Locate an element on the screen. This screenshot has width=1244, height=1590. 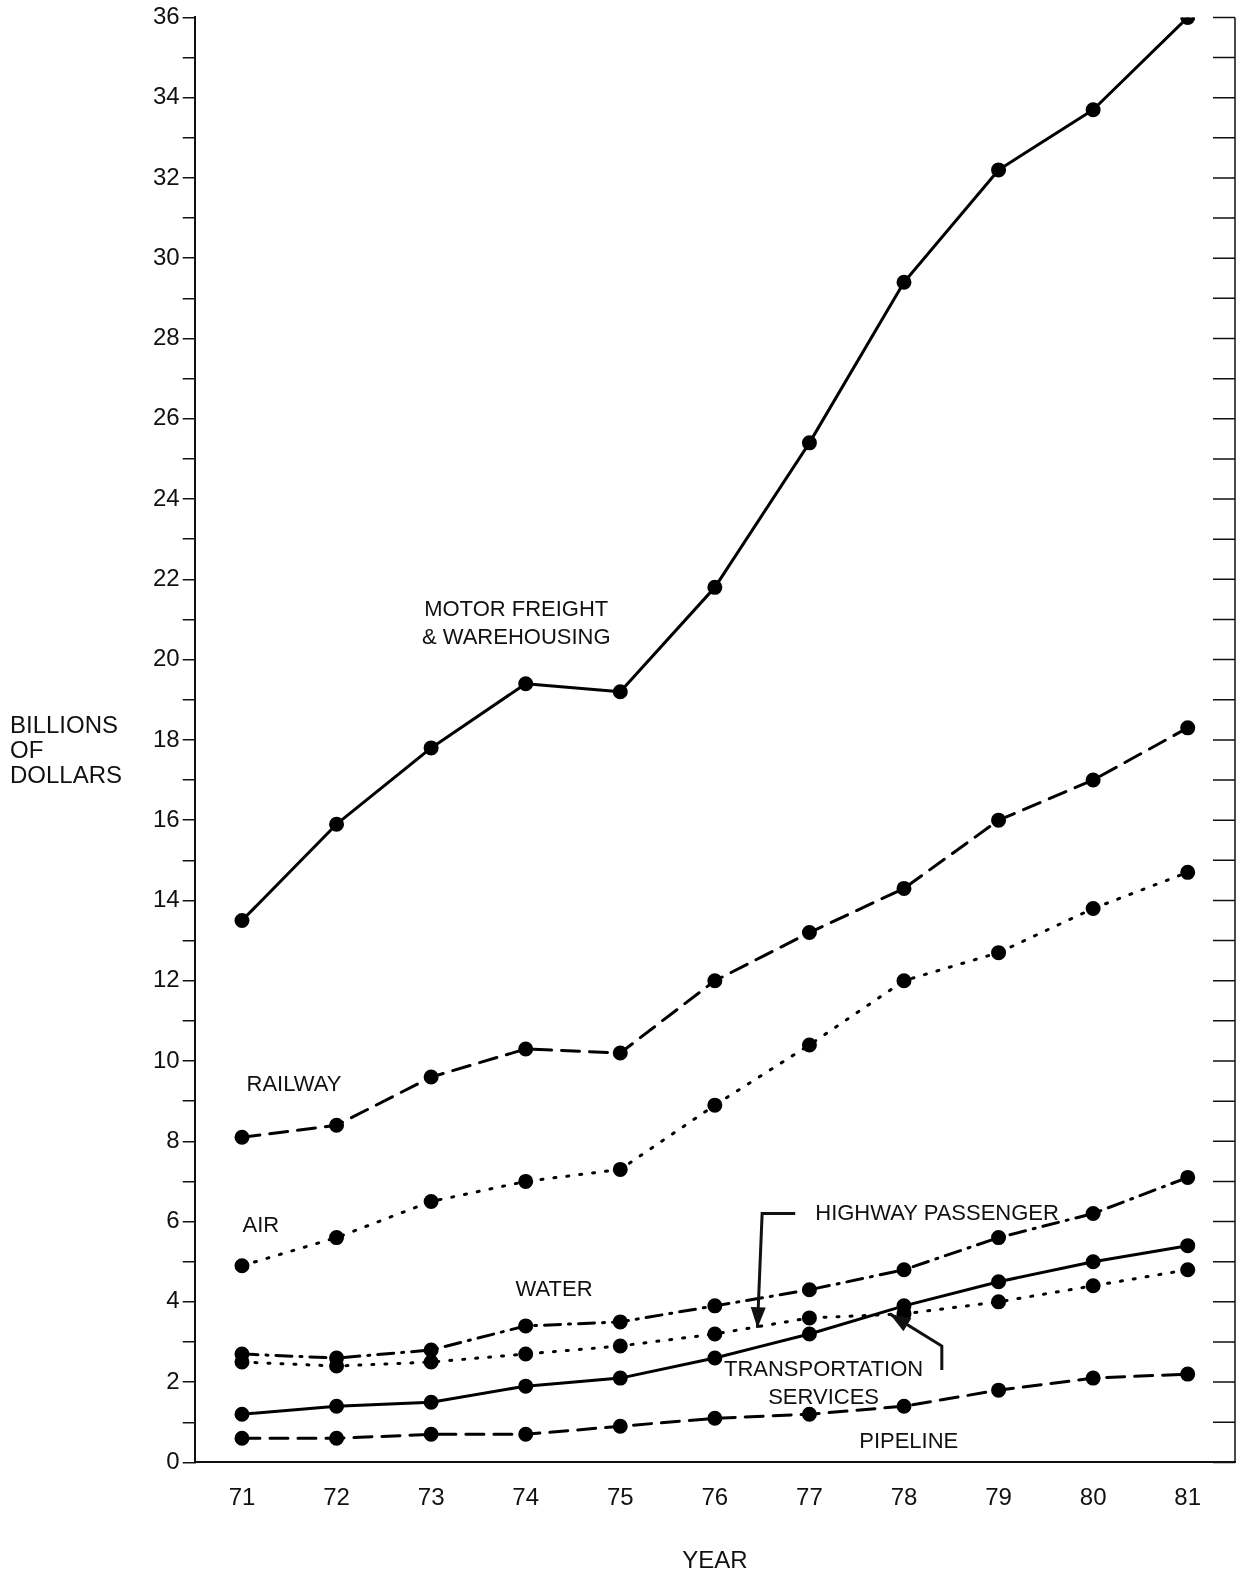
y-tick-label: 20 is located at coordinates (166, 658).